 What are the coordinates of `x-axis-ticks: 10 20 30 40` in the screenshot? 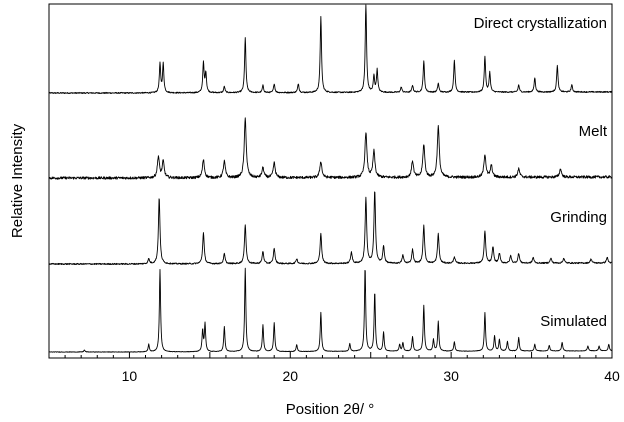 It's located at (334, 368).